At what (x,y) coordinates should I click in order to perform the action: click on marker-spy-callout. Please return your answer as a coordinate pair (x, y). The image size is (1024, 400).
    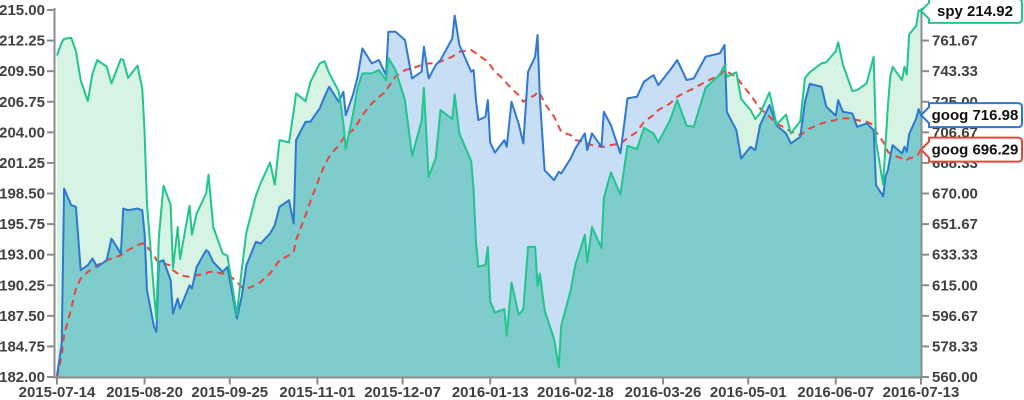
    Looking at the image, I should click on (971, 12).